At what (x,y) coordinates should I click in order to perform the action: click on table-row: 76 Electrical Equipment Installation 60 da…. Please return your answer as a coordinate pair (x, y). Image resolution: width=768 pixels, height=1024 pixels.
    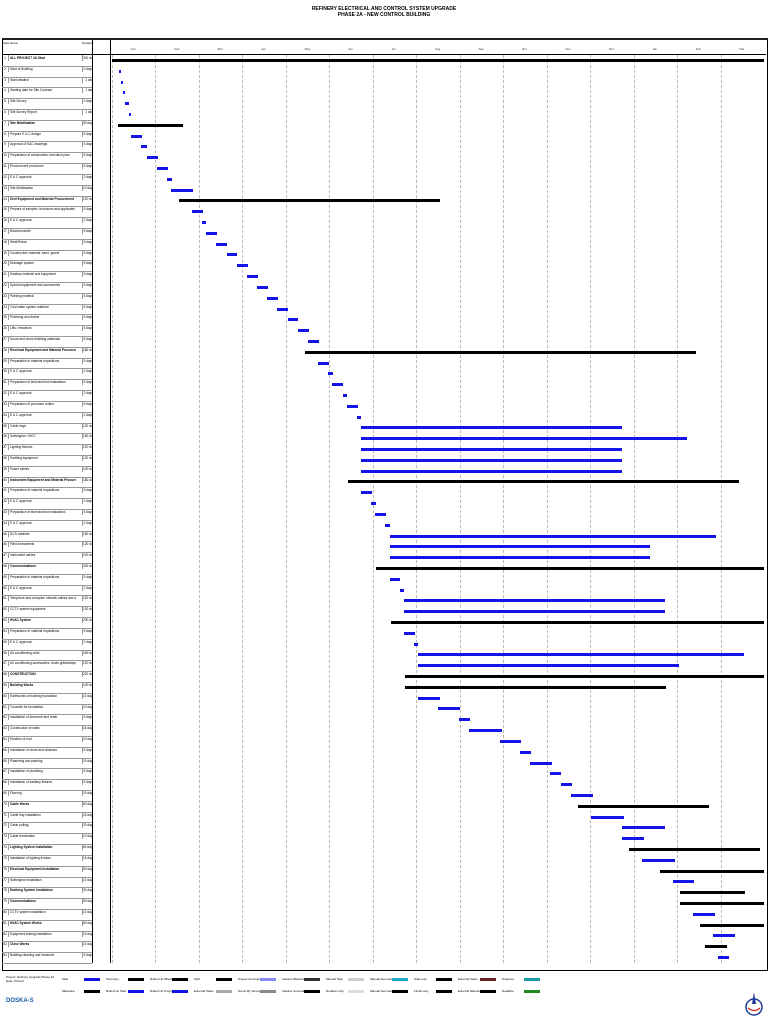
    Looking at the image, I should click on (47, 871).